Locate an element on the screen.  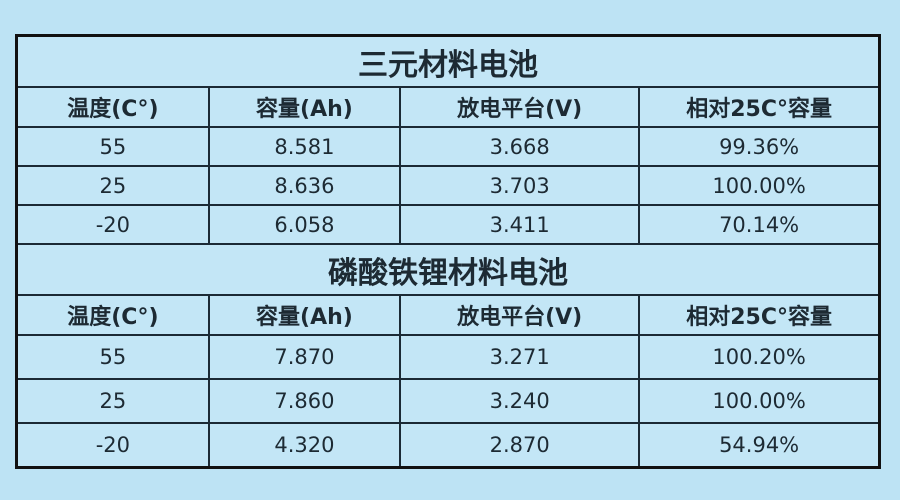
cell: 54.94% is located at coordinates (759, 445).